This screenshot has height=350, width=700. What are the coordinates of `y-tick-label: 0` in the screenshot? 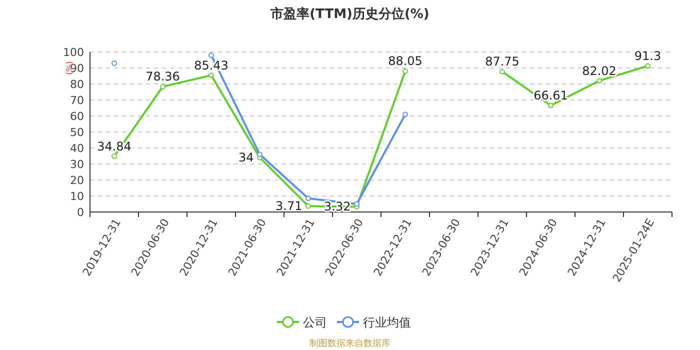 It's located at (80, 212).